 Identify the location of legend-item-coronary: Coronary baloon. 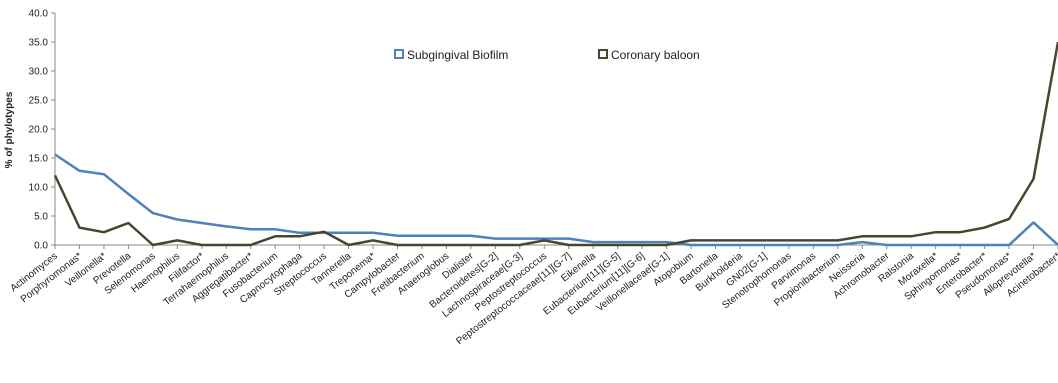
(649, 55).